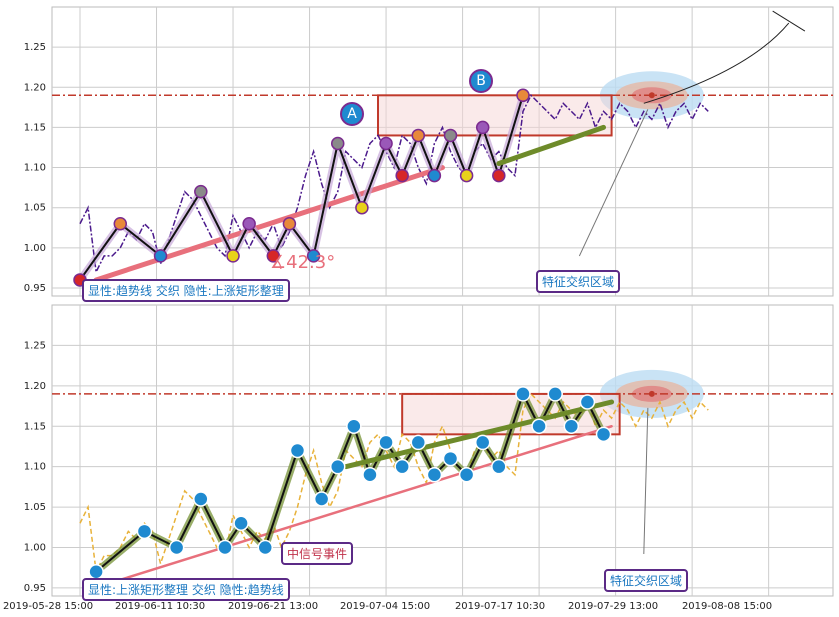  Describe the element at coordinates (727, 606) in the screenshot. I see `x-tick-label: 2019-08-08 15:00` at that location.